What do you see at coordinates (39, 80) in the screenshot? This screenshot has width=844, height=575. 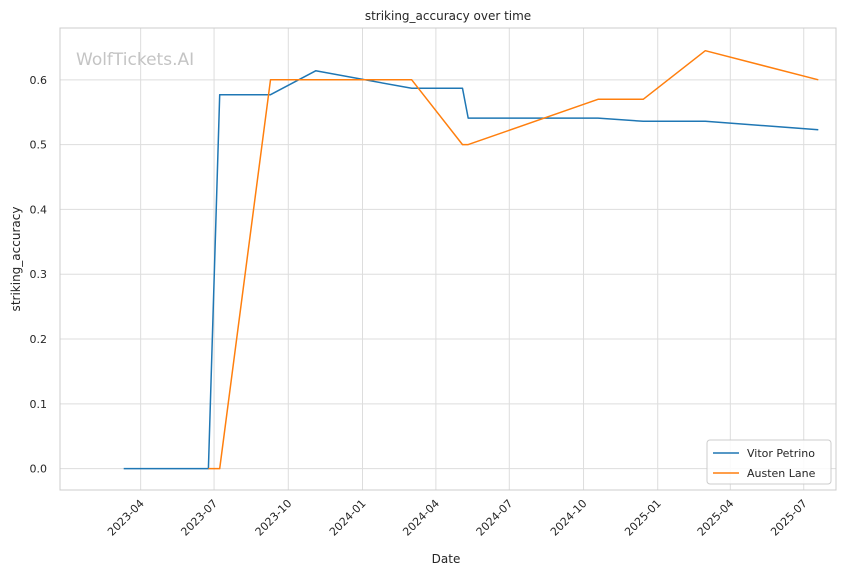 I see `y-tick-label: 0.6` at bounding box center [39, 80].